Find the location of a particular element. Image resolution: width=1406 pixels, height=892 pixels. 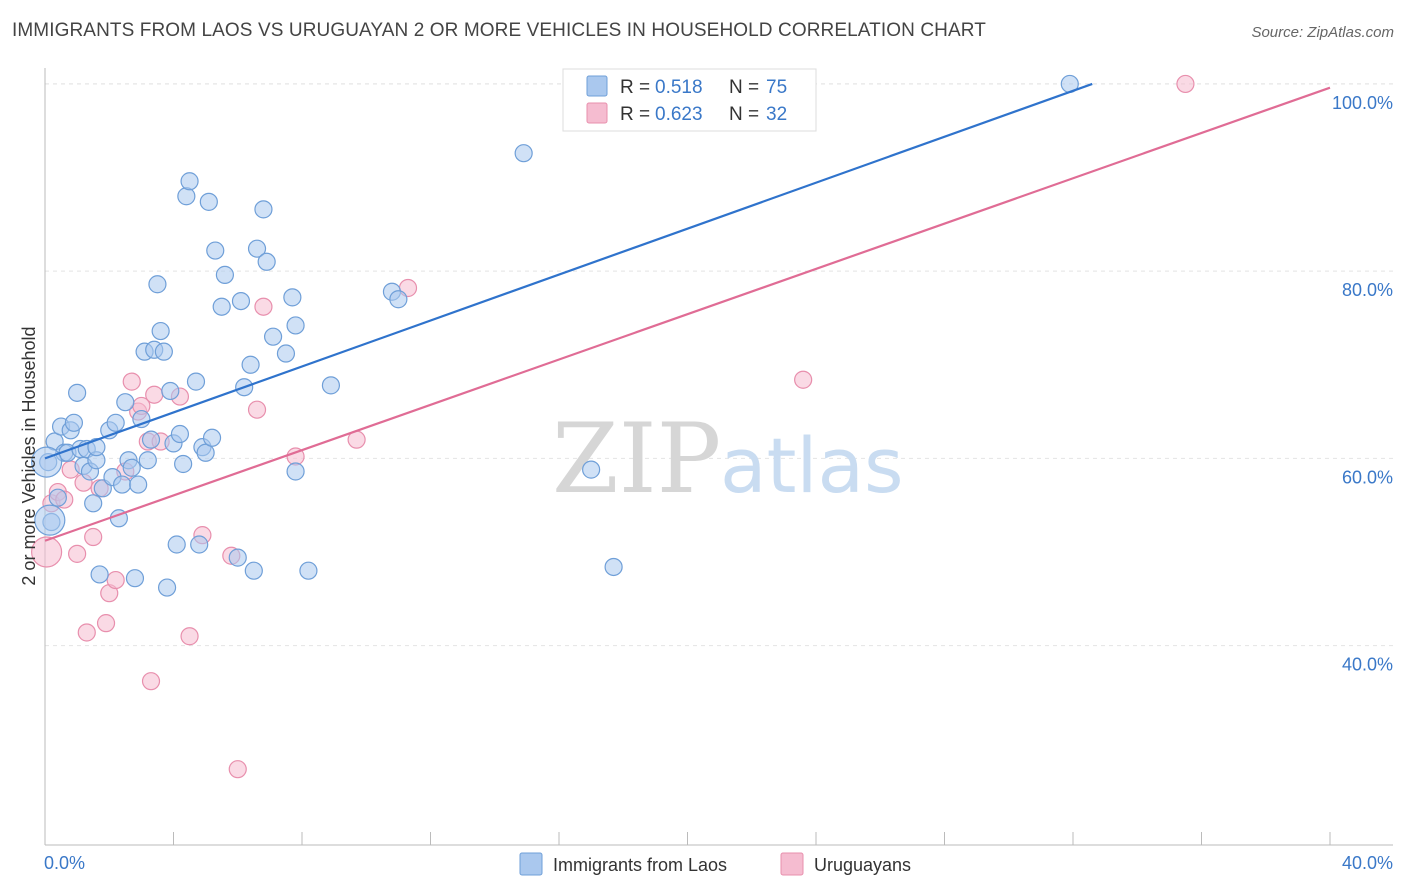

legend-pink-n-label: N = is located at coordinates (744, 114).